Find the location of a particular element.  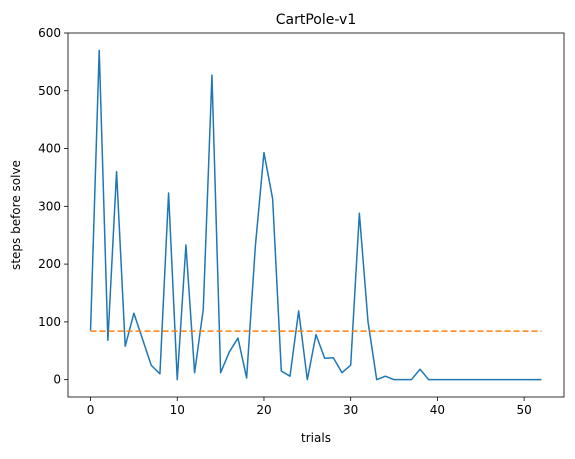

y-tick-label: 500 is located at coordinates (49, 91).